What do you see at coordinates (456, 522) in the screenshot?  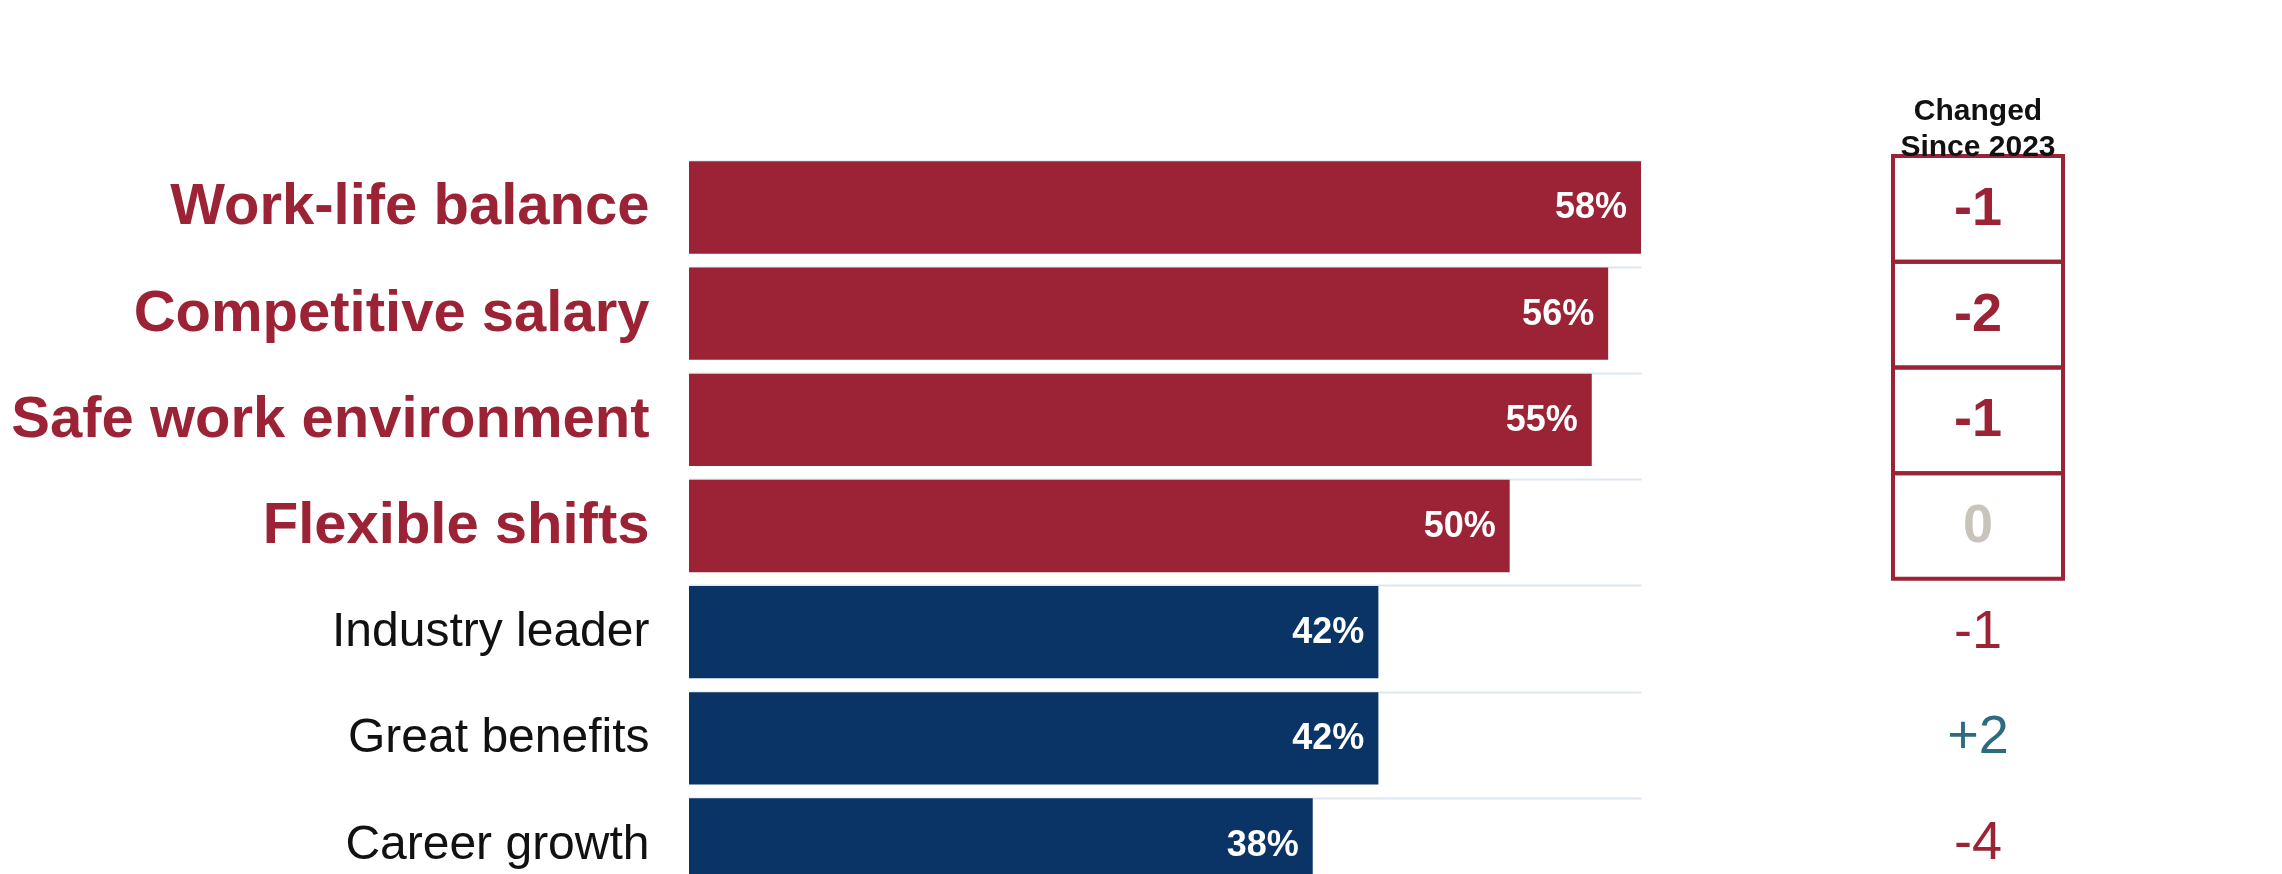 I see `y-tick-label: Flexible shifts` at bounding box center [456, 522].